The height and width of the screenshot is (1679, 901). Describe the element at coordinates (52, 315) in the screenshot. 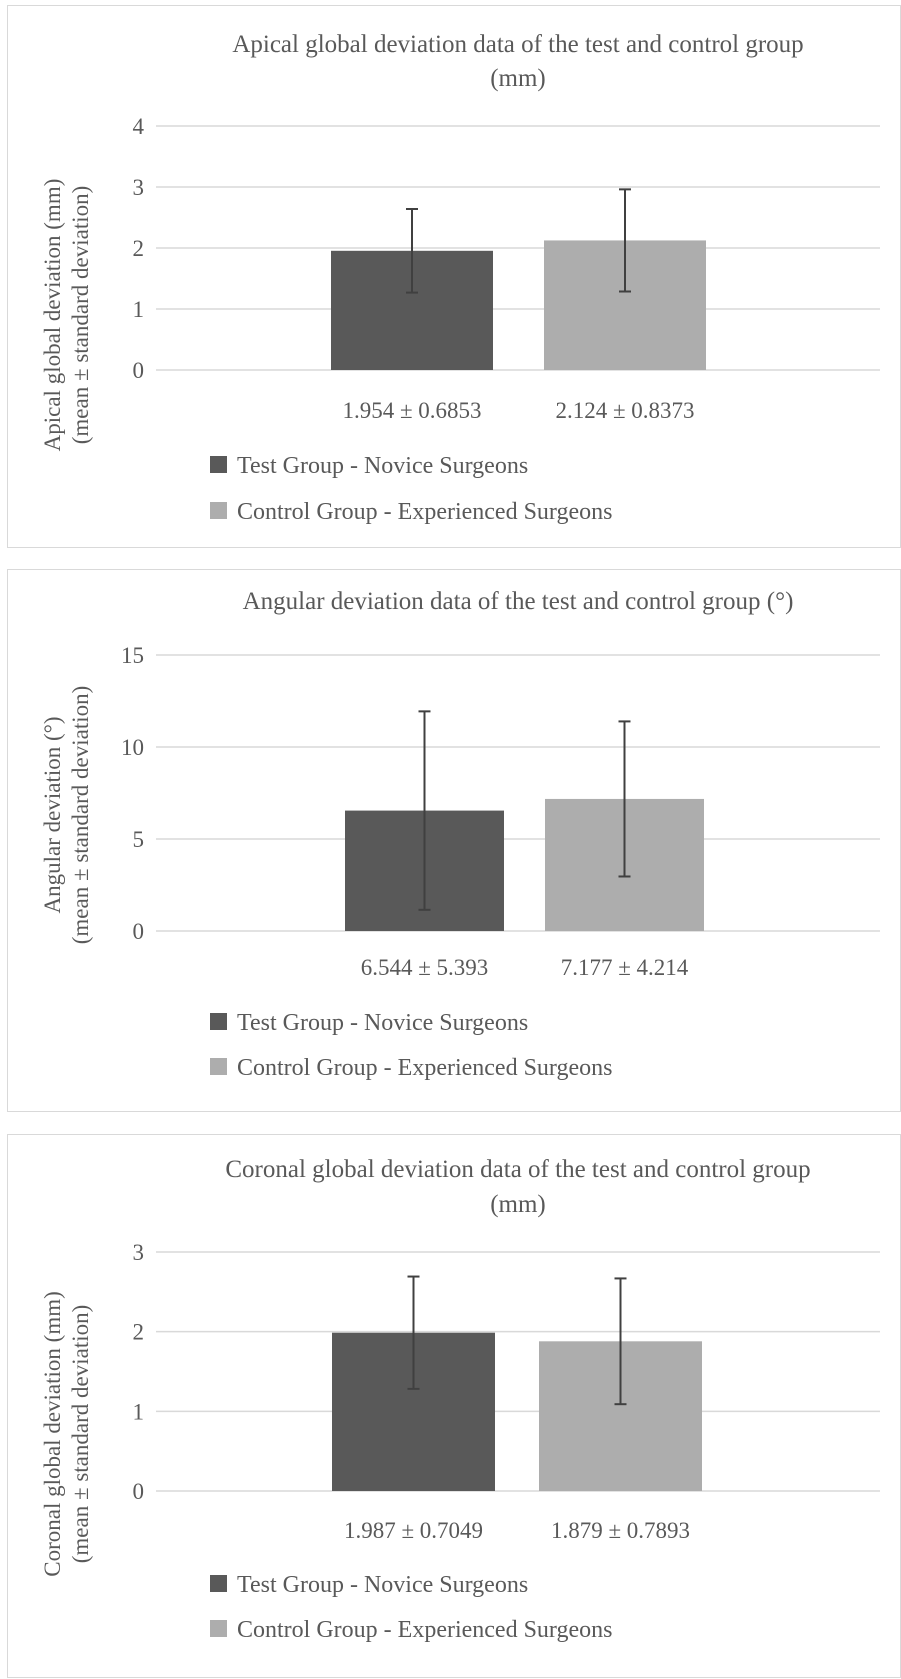

I see `y-axis-label: Apical global deviation (mm)` at that location.